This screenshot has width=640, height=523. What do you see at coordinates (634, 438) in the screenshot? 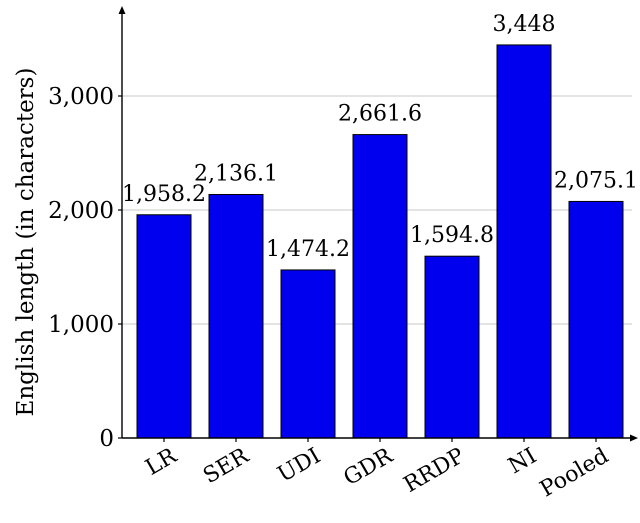
I see `x-axis-arrow` at bounding box center [634, 438].